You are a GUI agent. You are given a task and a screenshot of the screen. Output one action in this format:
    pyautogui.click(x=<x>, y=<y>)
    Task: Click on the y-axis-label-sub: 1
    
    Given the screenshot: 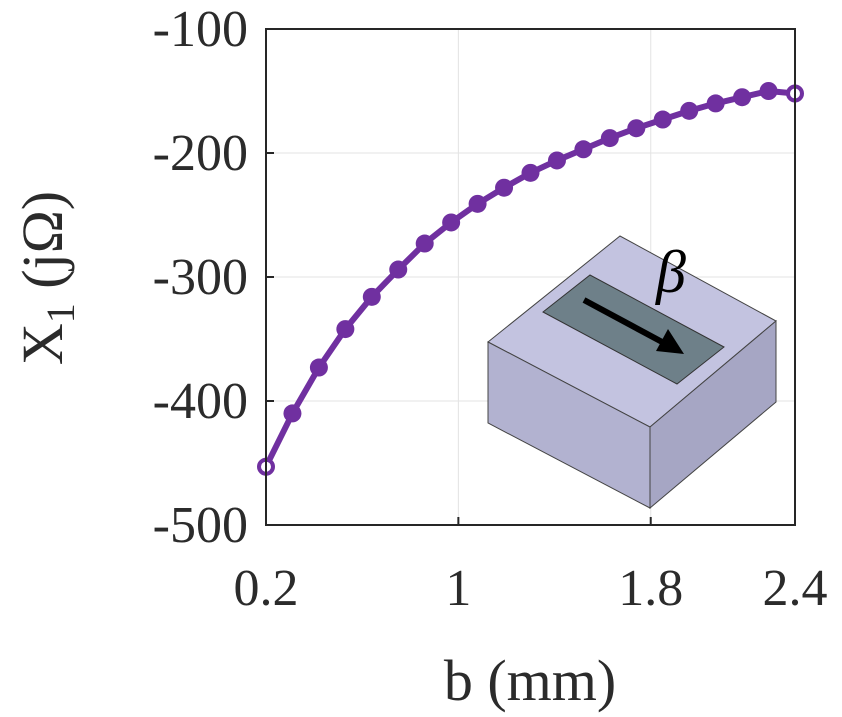 What is the action you would take?
    pyautogui.click(x=60, y=313)
    